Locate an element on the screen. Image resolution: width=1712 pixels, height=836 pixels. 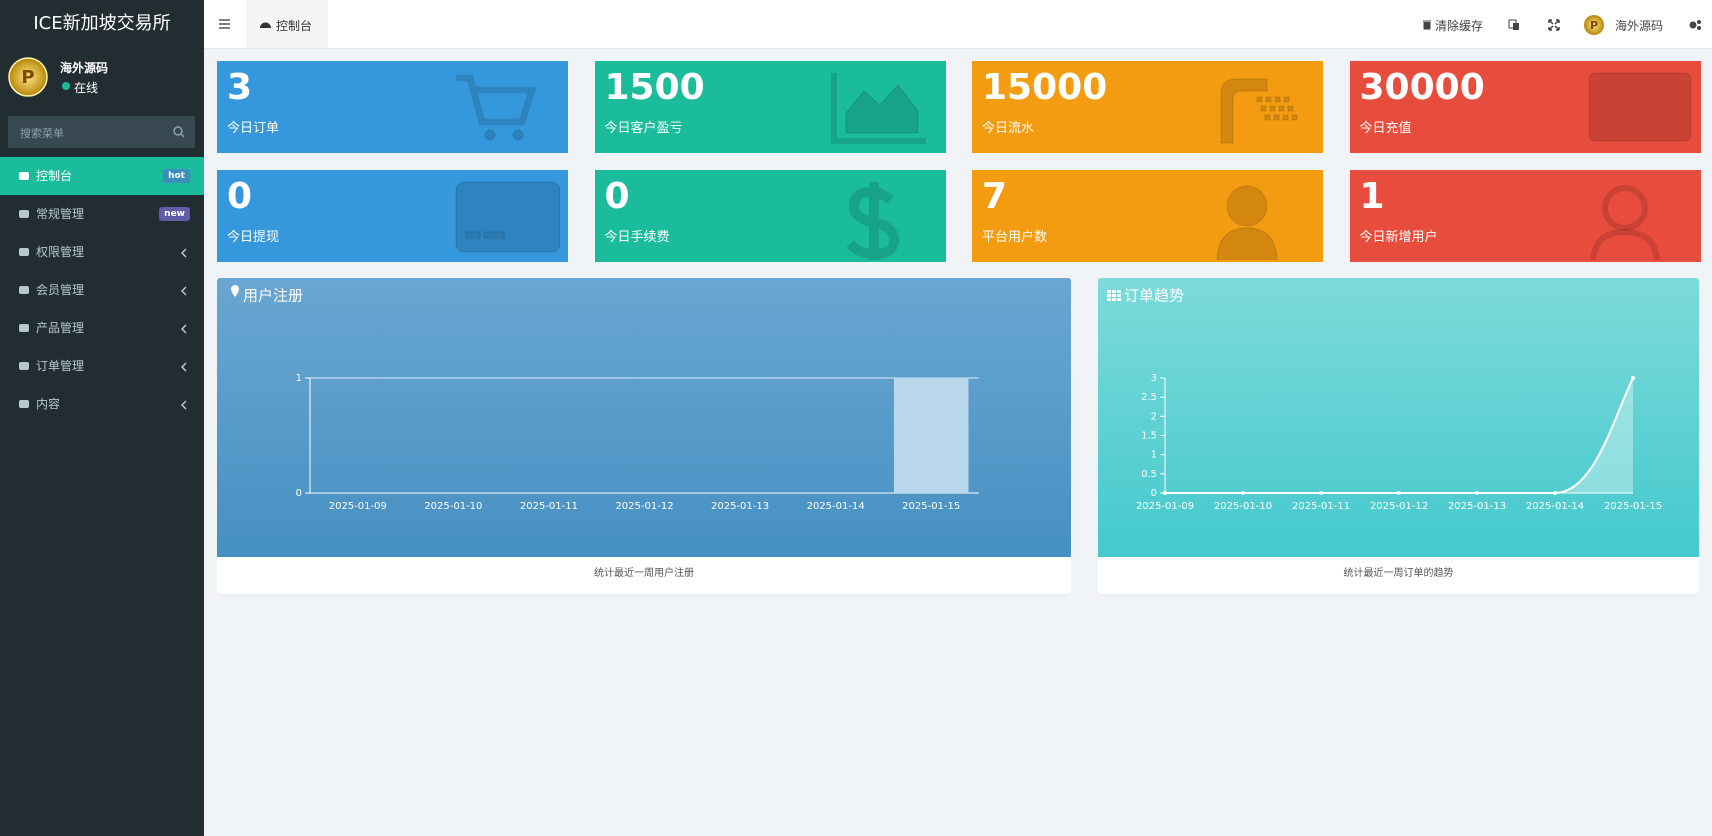
x-tick-label: 2025-01-12 is located at coordinates (644, 506).